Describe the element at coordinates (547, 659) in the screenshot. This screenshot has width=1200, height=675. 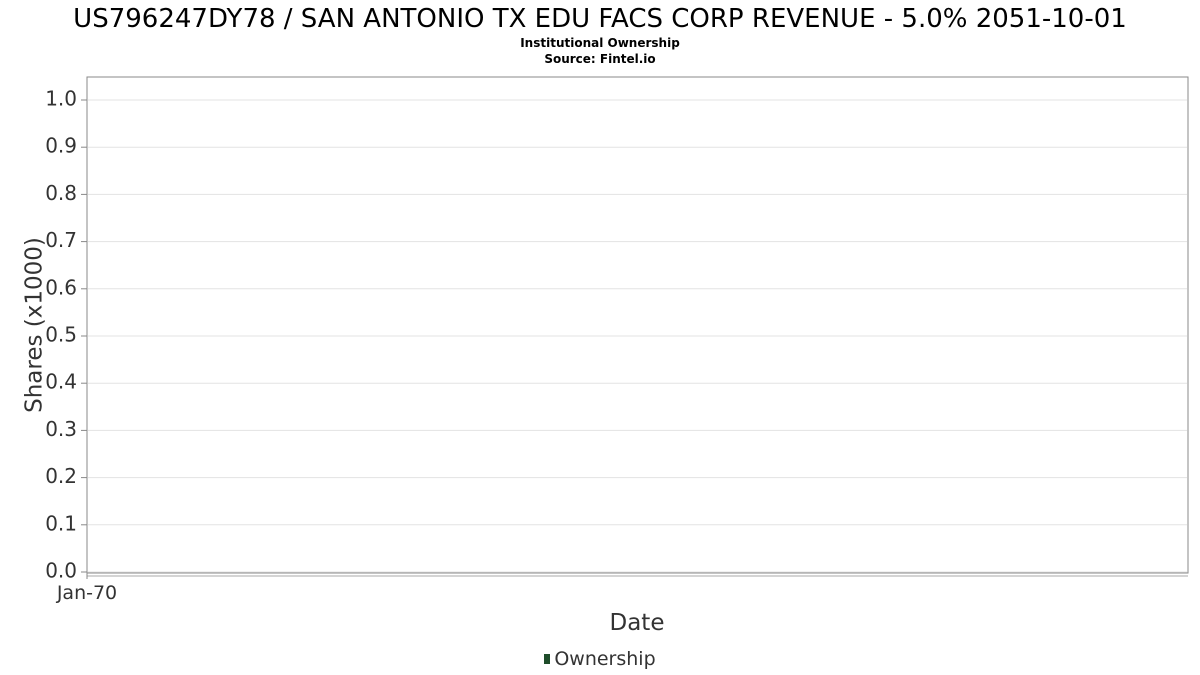
I see `legend-swatch-ownership` at that location.